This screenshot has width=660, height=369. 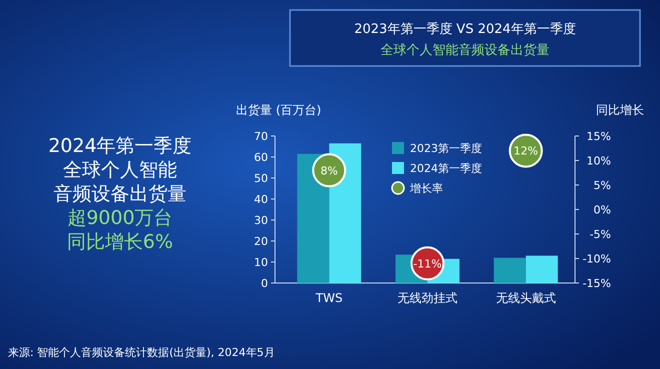 I want to click on y-tick-label: 50, so click(x=261, y=178).